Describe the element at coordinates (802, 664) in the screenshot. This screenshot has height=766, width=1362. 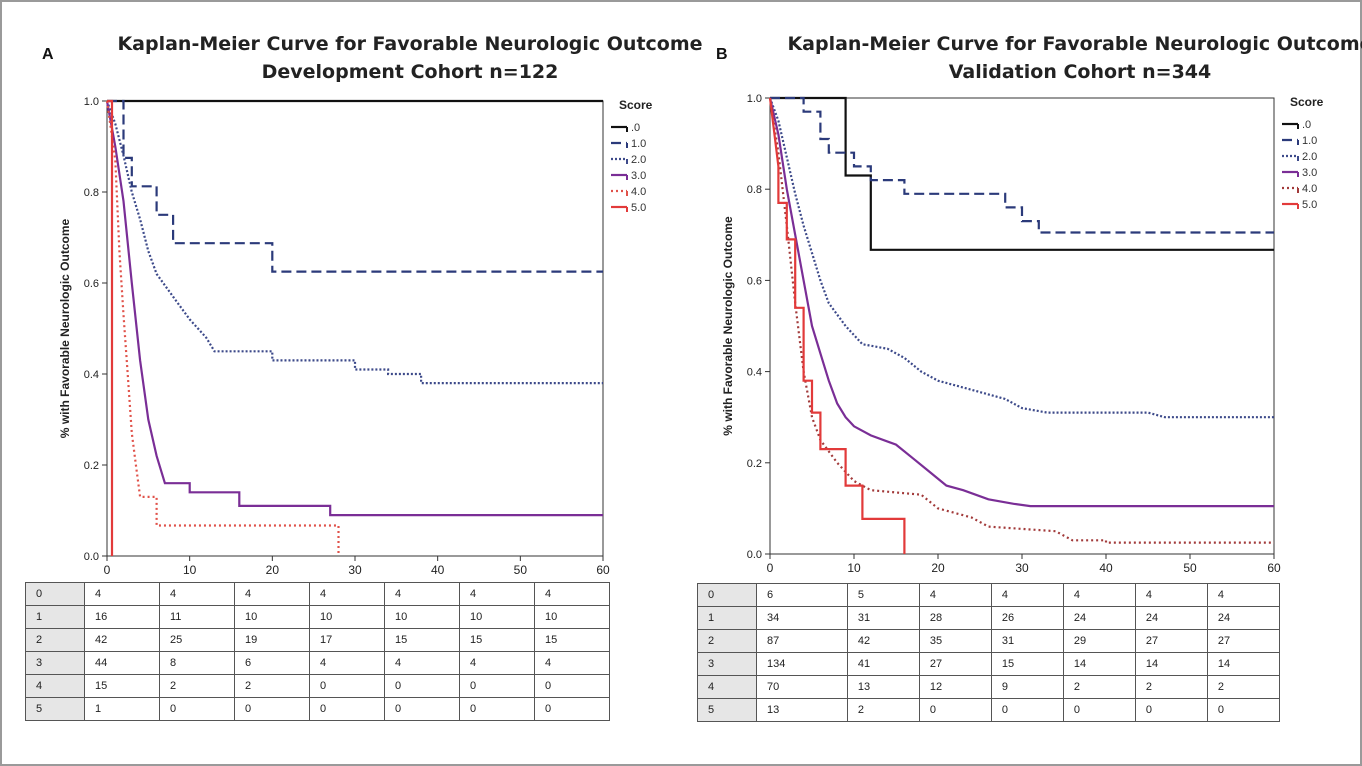
I see `risk-count-cell: 134` at that location.